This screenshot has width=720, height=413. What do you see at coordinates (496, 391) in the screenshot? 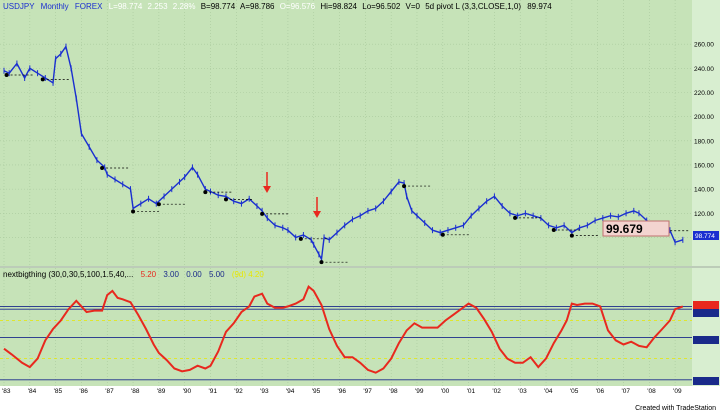
I see `x-tick-label-2002: '02` at bounding box center [496, 391].